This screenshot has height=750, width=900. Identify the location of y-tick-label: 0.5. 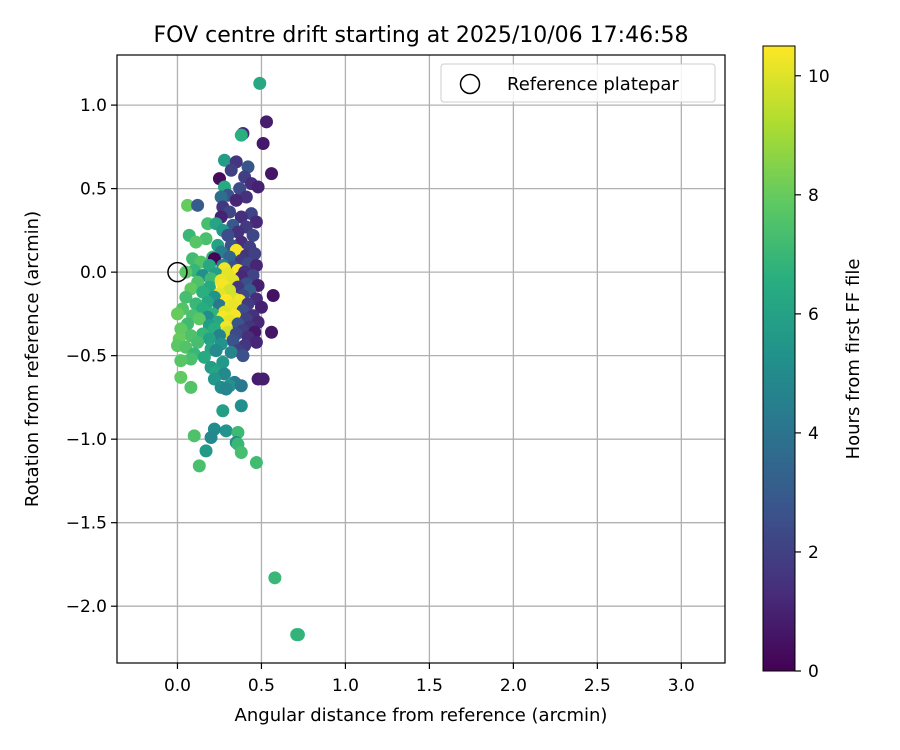
(93, 190).